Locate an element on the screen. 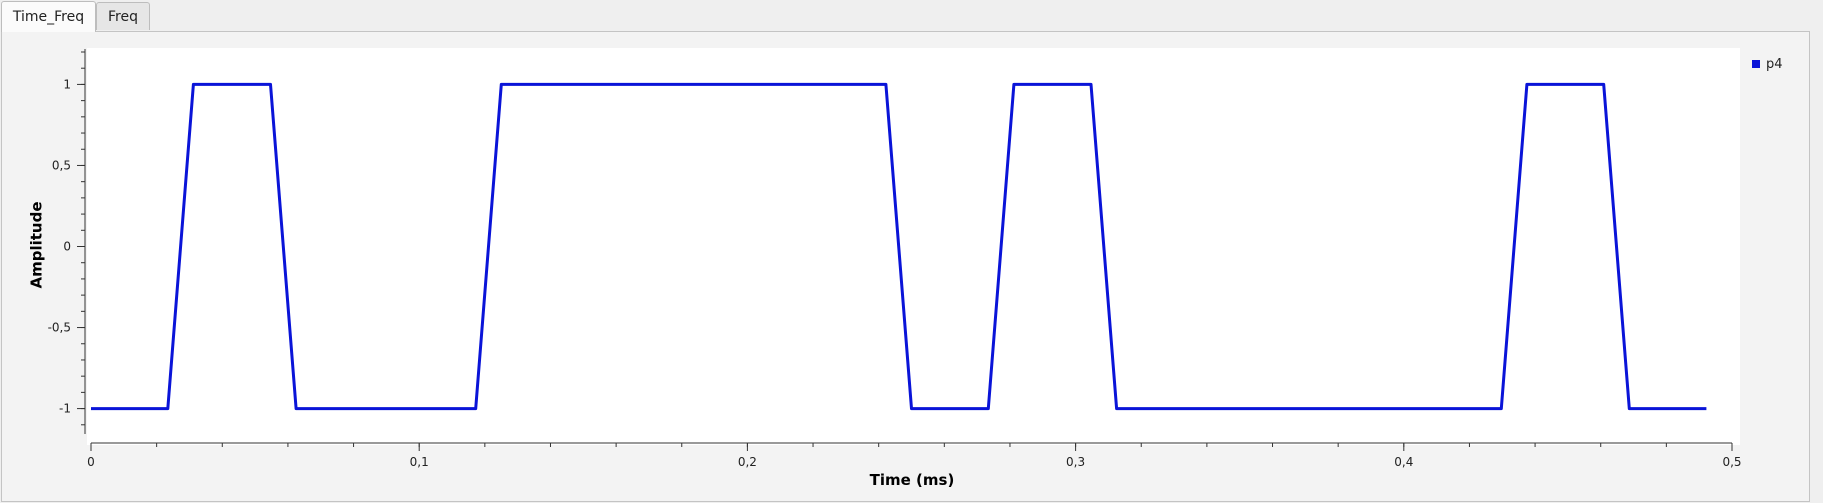 This screenshot has height=503, width=1823. x-tick-label: 0,2 is located at coordinates (747, 462).